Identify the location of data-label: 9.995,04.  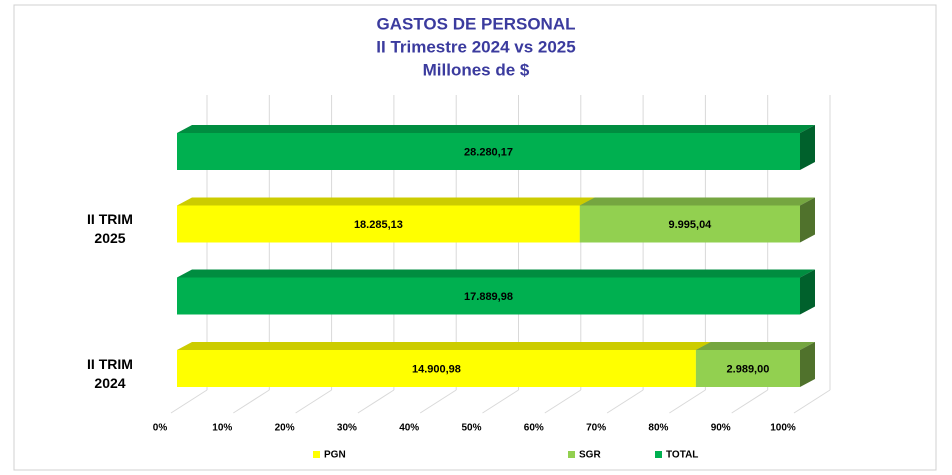
(690, 225).